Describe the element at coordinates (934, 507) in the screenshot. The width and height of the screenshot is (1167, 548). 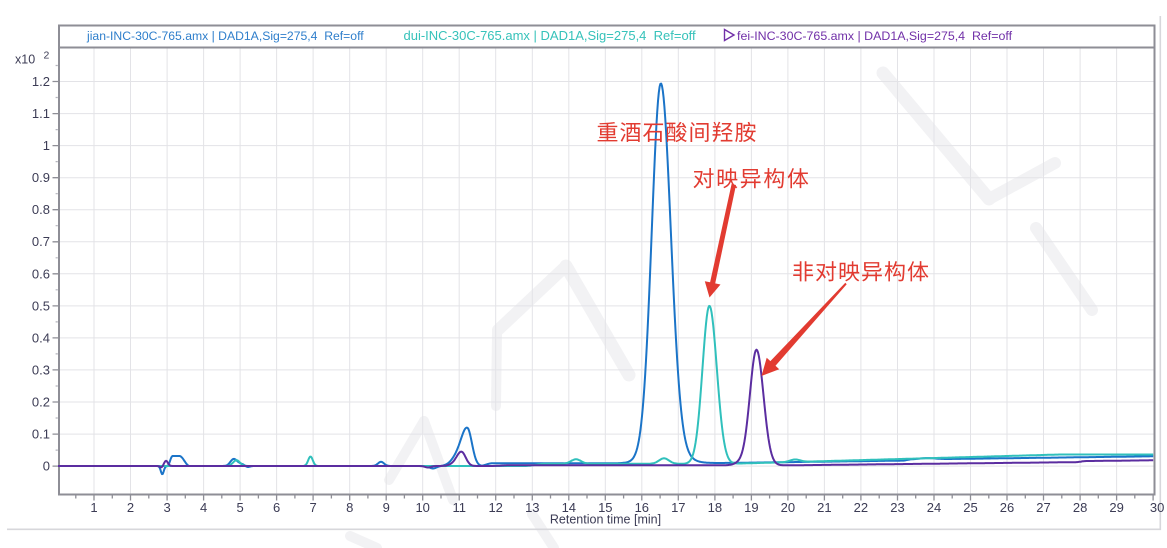
I see `svg-text: 24` at that location.